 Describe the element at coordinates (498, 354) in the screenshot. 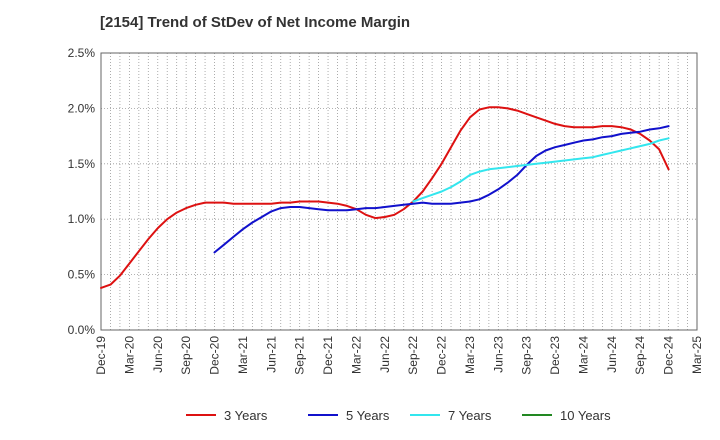

I see `x-tick-label: Jun-23` at that location.